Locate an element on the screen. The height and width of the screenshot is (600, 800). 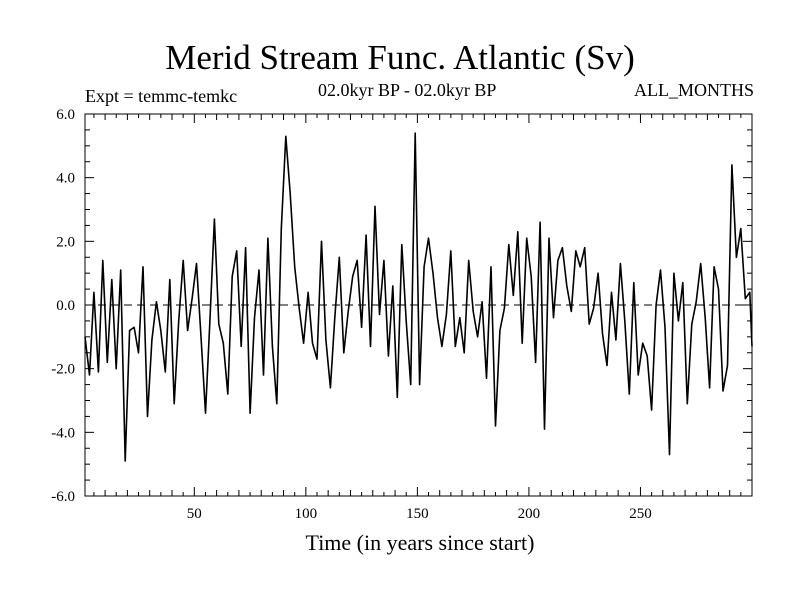
chart-title: Merid Stream Func. Atlantic (Sv) is located at coordinates (400, 57).